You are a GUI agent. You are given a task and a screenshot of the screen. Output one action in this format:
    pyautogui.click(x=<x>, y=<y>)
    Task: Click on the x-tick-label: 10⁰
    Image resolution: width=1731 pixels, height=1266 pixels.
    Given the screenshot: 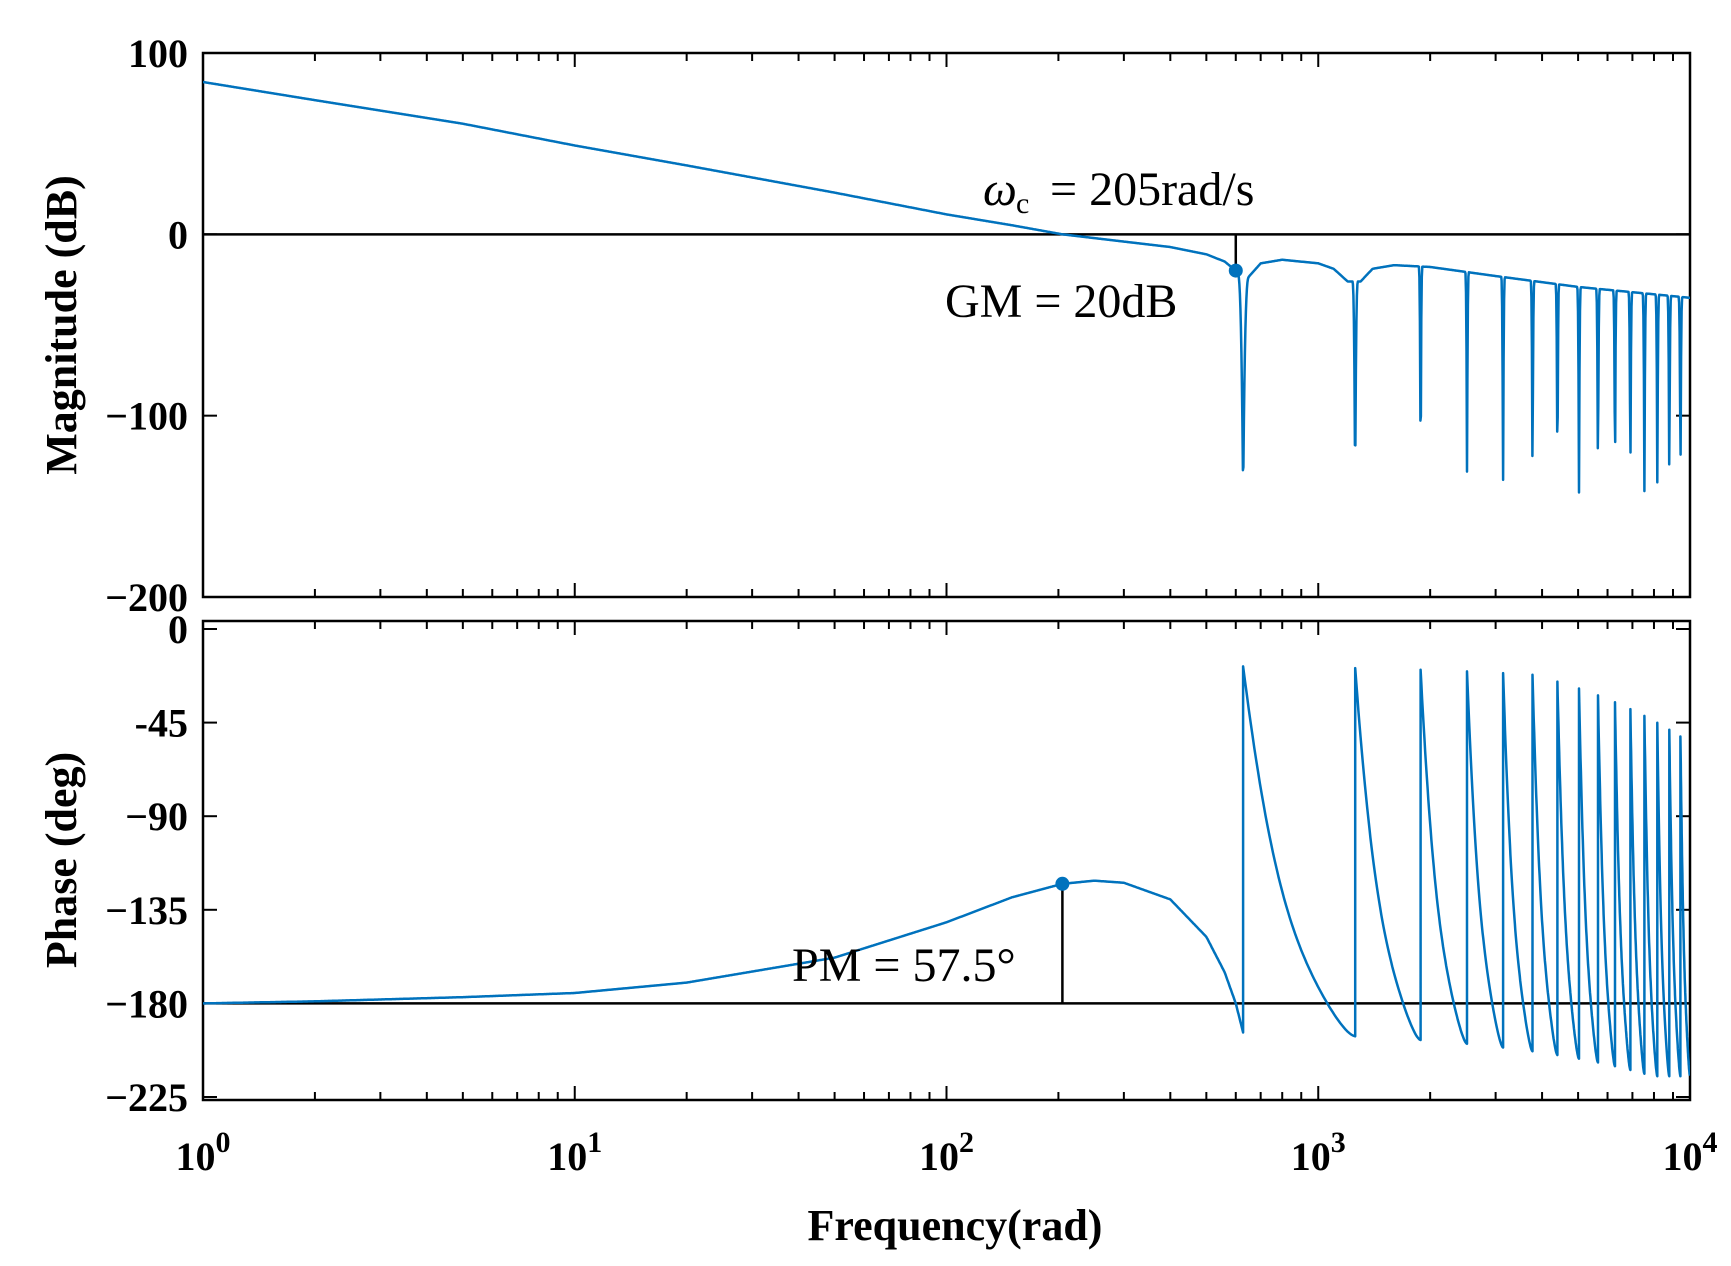 What is the action you would take?
    pyautogui.click(x=203, y=1152)
    